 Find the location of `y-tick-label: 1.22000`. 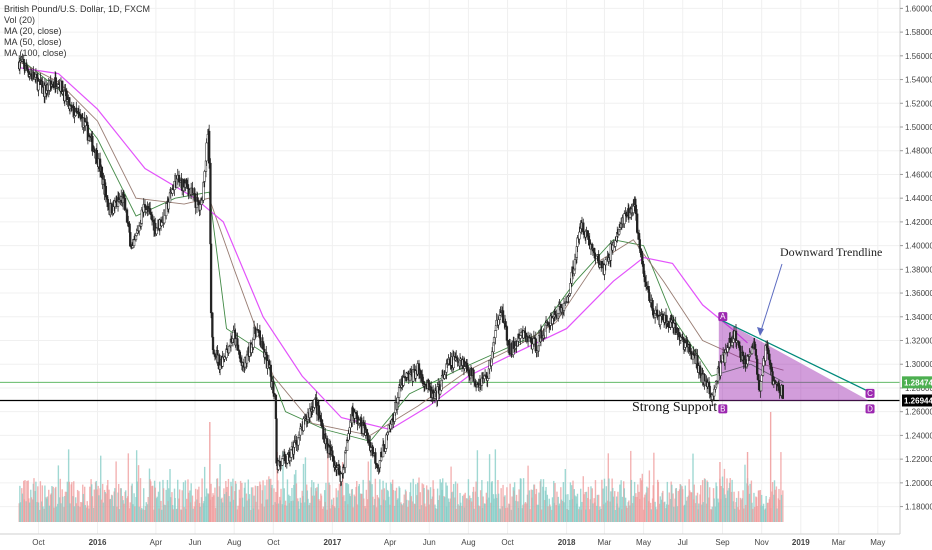

y-tick-label: 1.22000 is located at coordinates (918, 459).